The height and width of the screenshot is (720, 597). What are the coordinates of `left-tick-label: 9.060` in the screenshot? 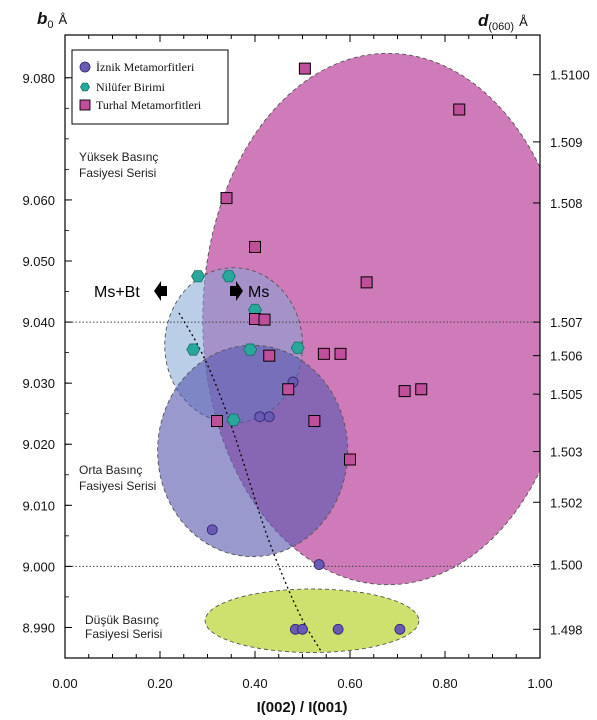 It's located at (38, 200).